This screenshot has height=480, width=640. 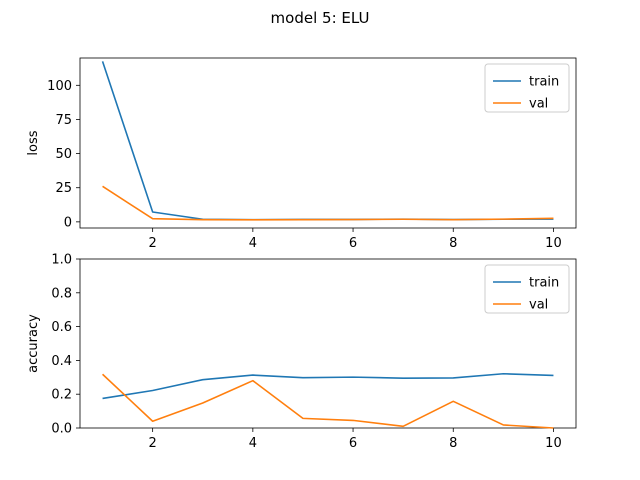 What do you see at coordinates (63, 120) in the screenshot?
I see `loss-y-tick-label: 75` at bounding box center [63, 120].